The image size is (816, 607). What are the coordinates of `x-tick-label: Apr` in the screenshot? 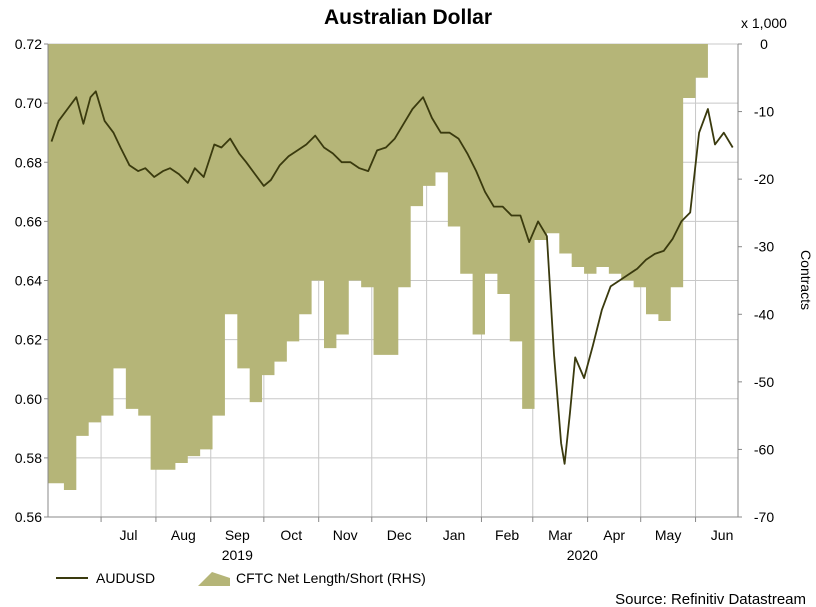 It's located at (614, 535).